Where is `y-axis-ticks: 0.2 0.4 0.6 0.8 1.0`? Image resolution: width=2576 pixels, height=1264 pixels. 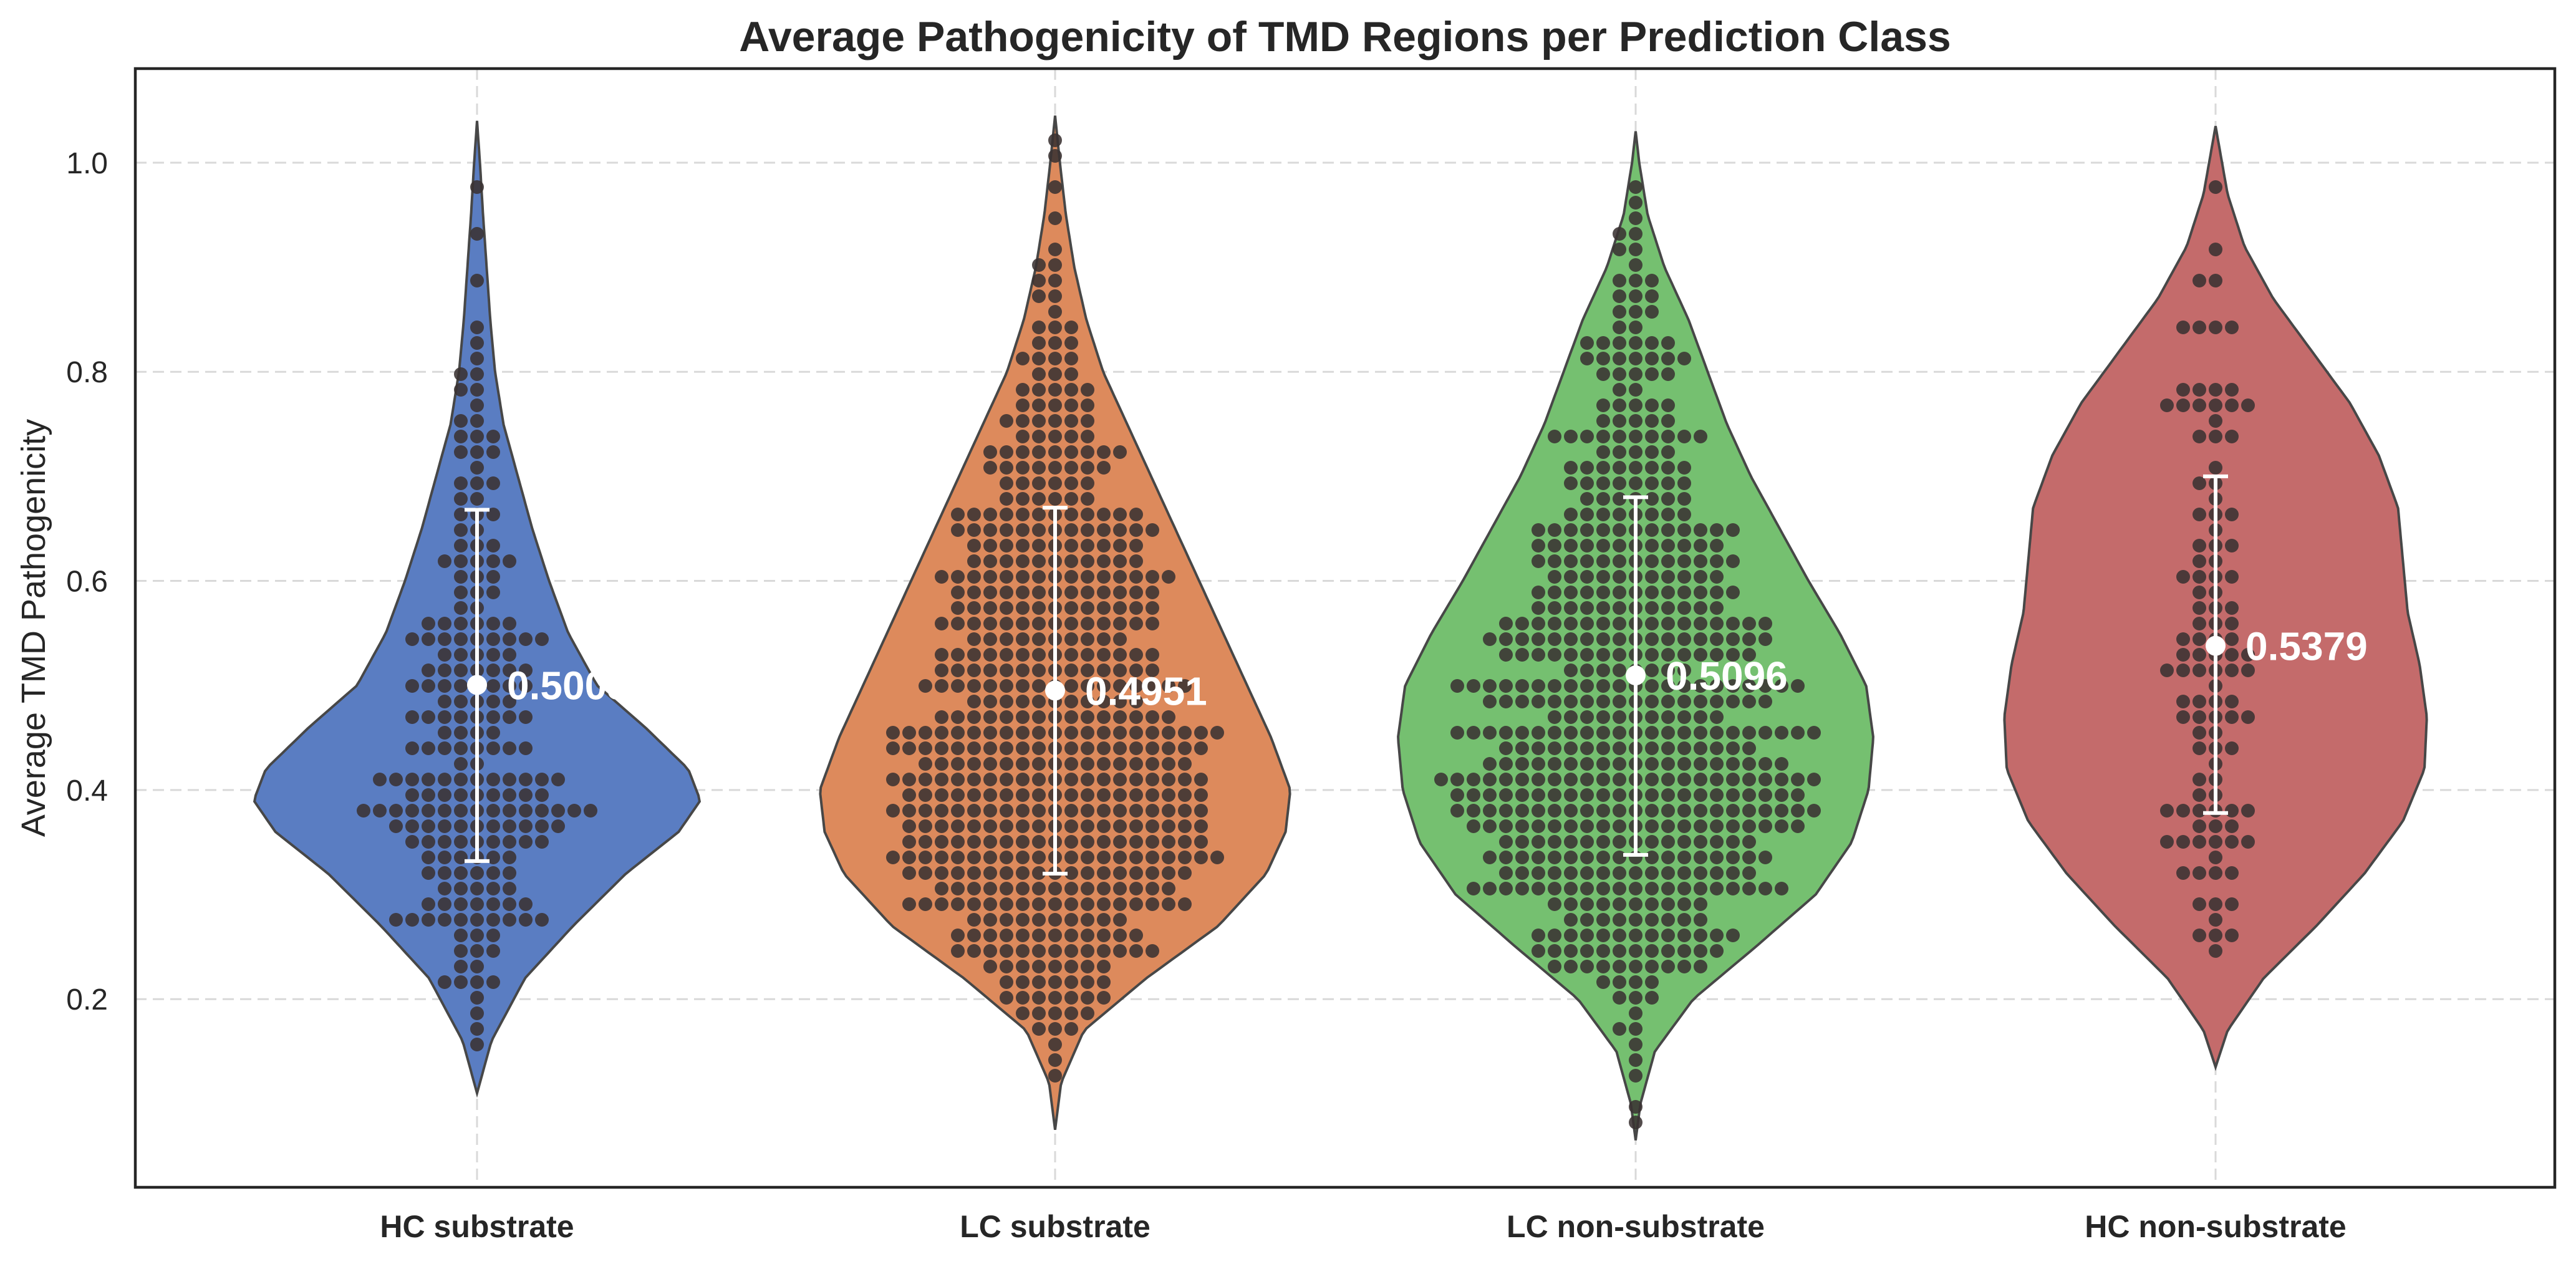 y-axis-ticks: 0.2 0.4 0.6 0.8 1.0 is located at coordinates (87, 582).